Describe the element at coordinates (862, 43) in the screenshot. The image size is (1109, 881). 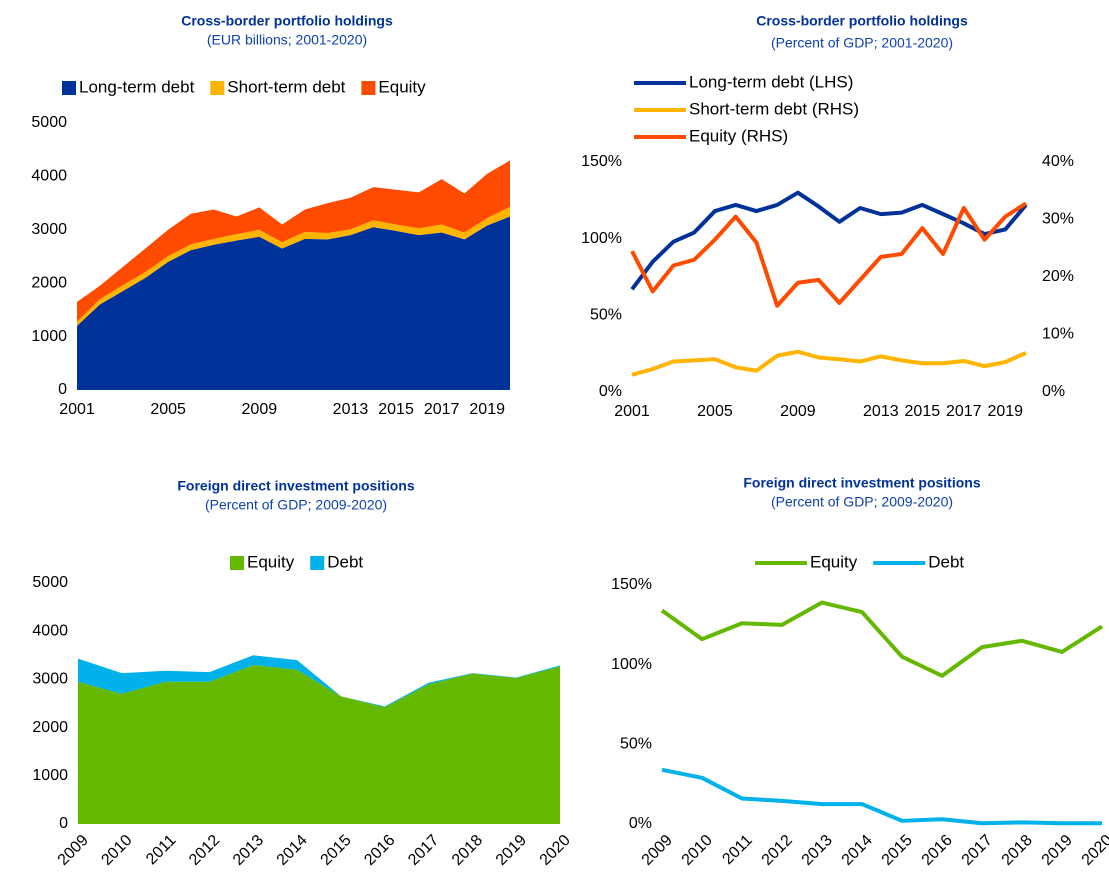
I see `chart-subtitle: (Percent of GDP; 2001-2020)` at that location.